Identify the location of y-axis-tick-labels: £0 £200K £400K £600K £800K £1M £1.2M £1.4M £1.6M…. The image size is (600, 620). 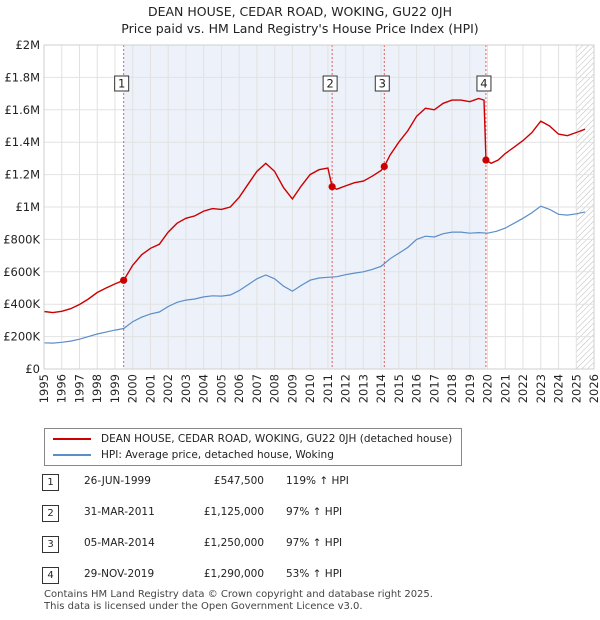
(21, 207).